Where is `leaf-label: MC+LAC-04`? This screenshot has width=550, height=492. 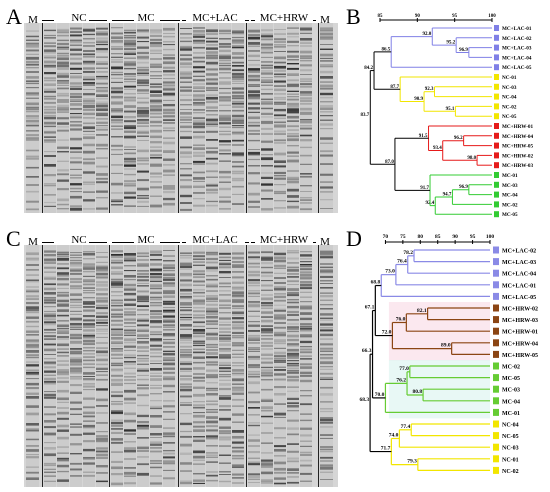
leaf-label: MC+LAC-04 is located at coordinates (519, 275).